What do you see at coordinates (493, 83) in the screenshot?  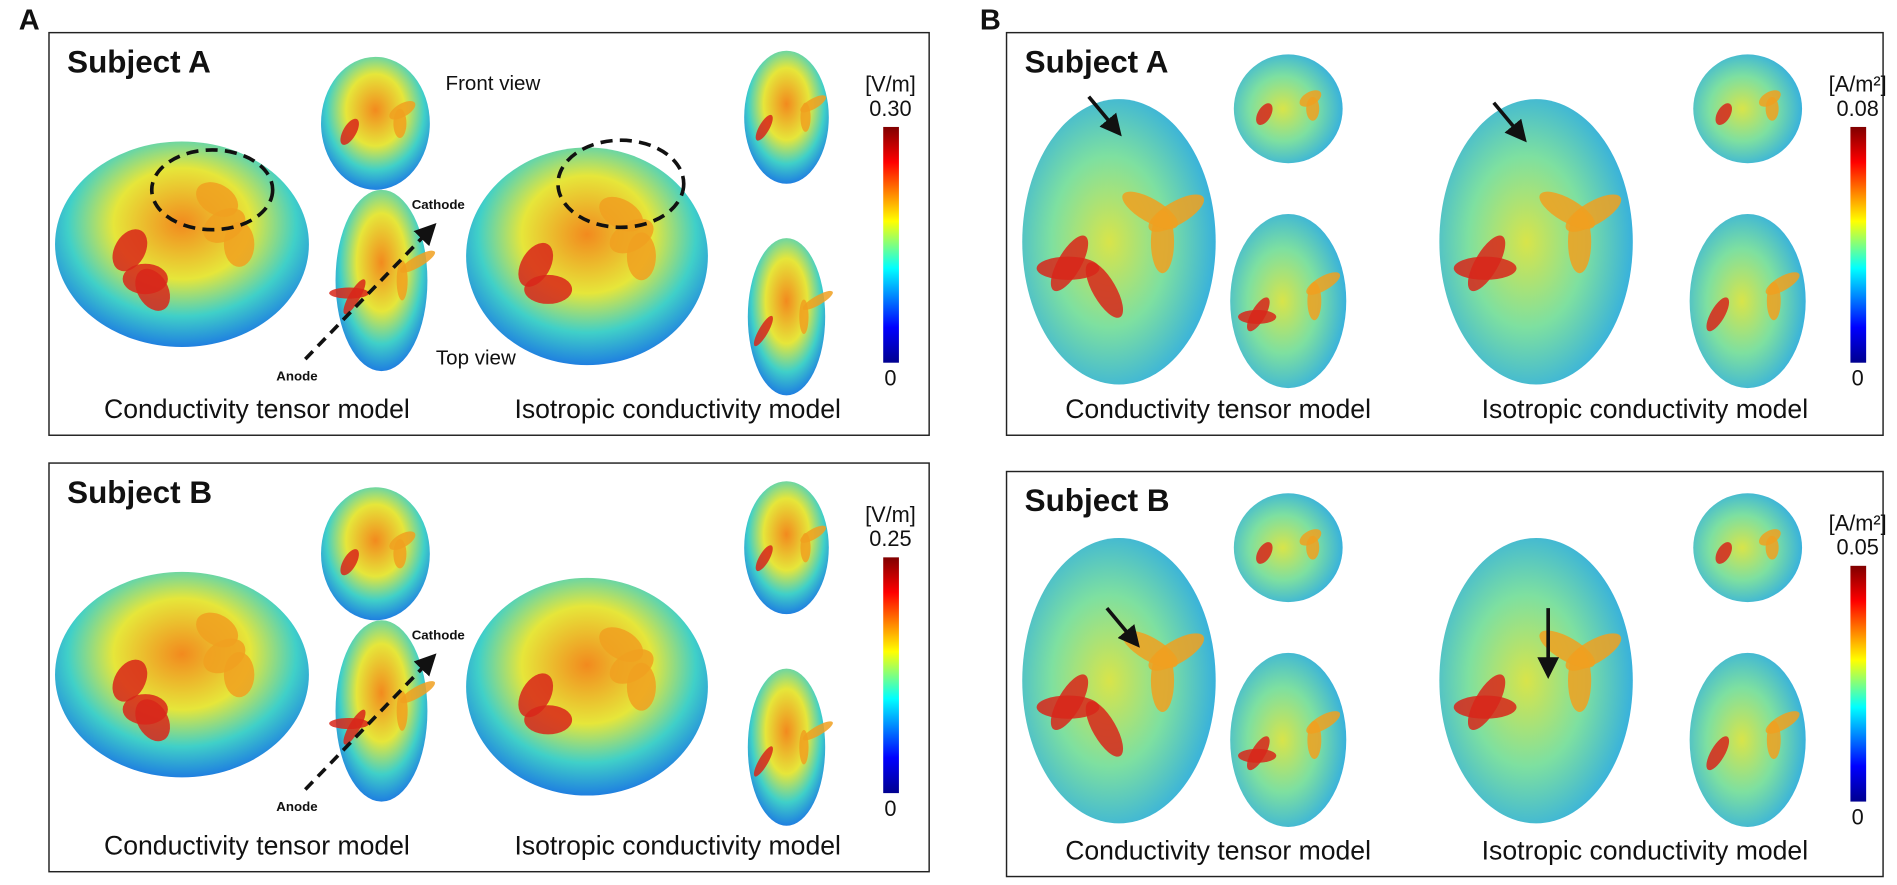 I see `view-label: Front view` at bounding box center [493, 83].